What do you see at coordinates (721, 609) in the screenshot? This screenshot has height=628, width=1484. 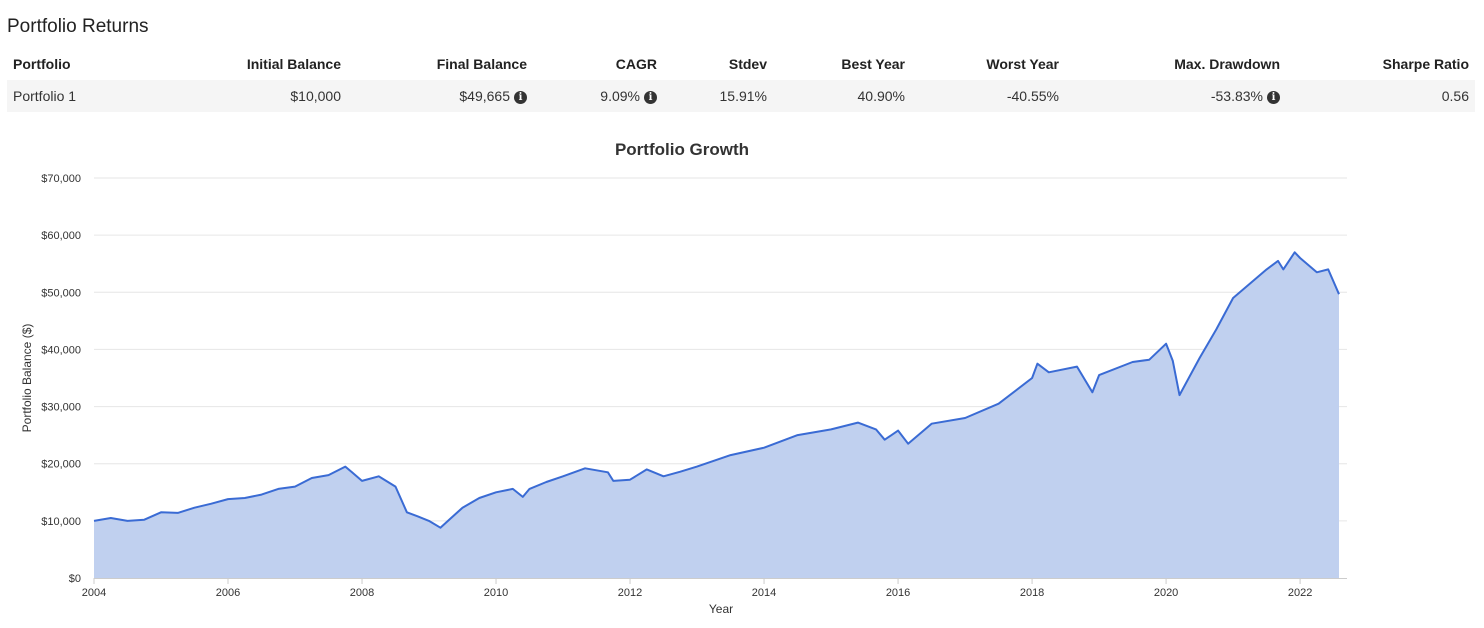 I see `x-axis-title: Year` at bounding box center [721, 609].